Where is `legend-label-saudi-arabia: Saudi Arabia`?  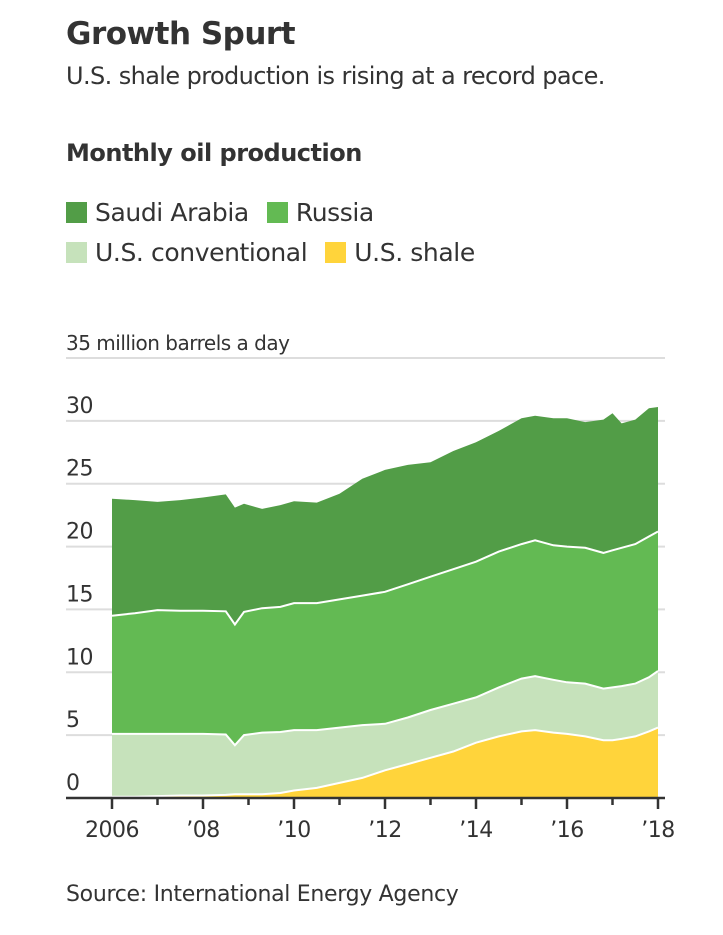 legend-label-saudi-arabia: Saudi Arabia is located at coordinates (172, 212).